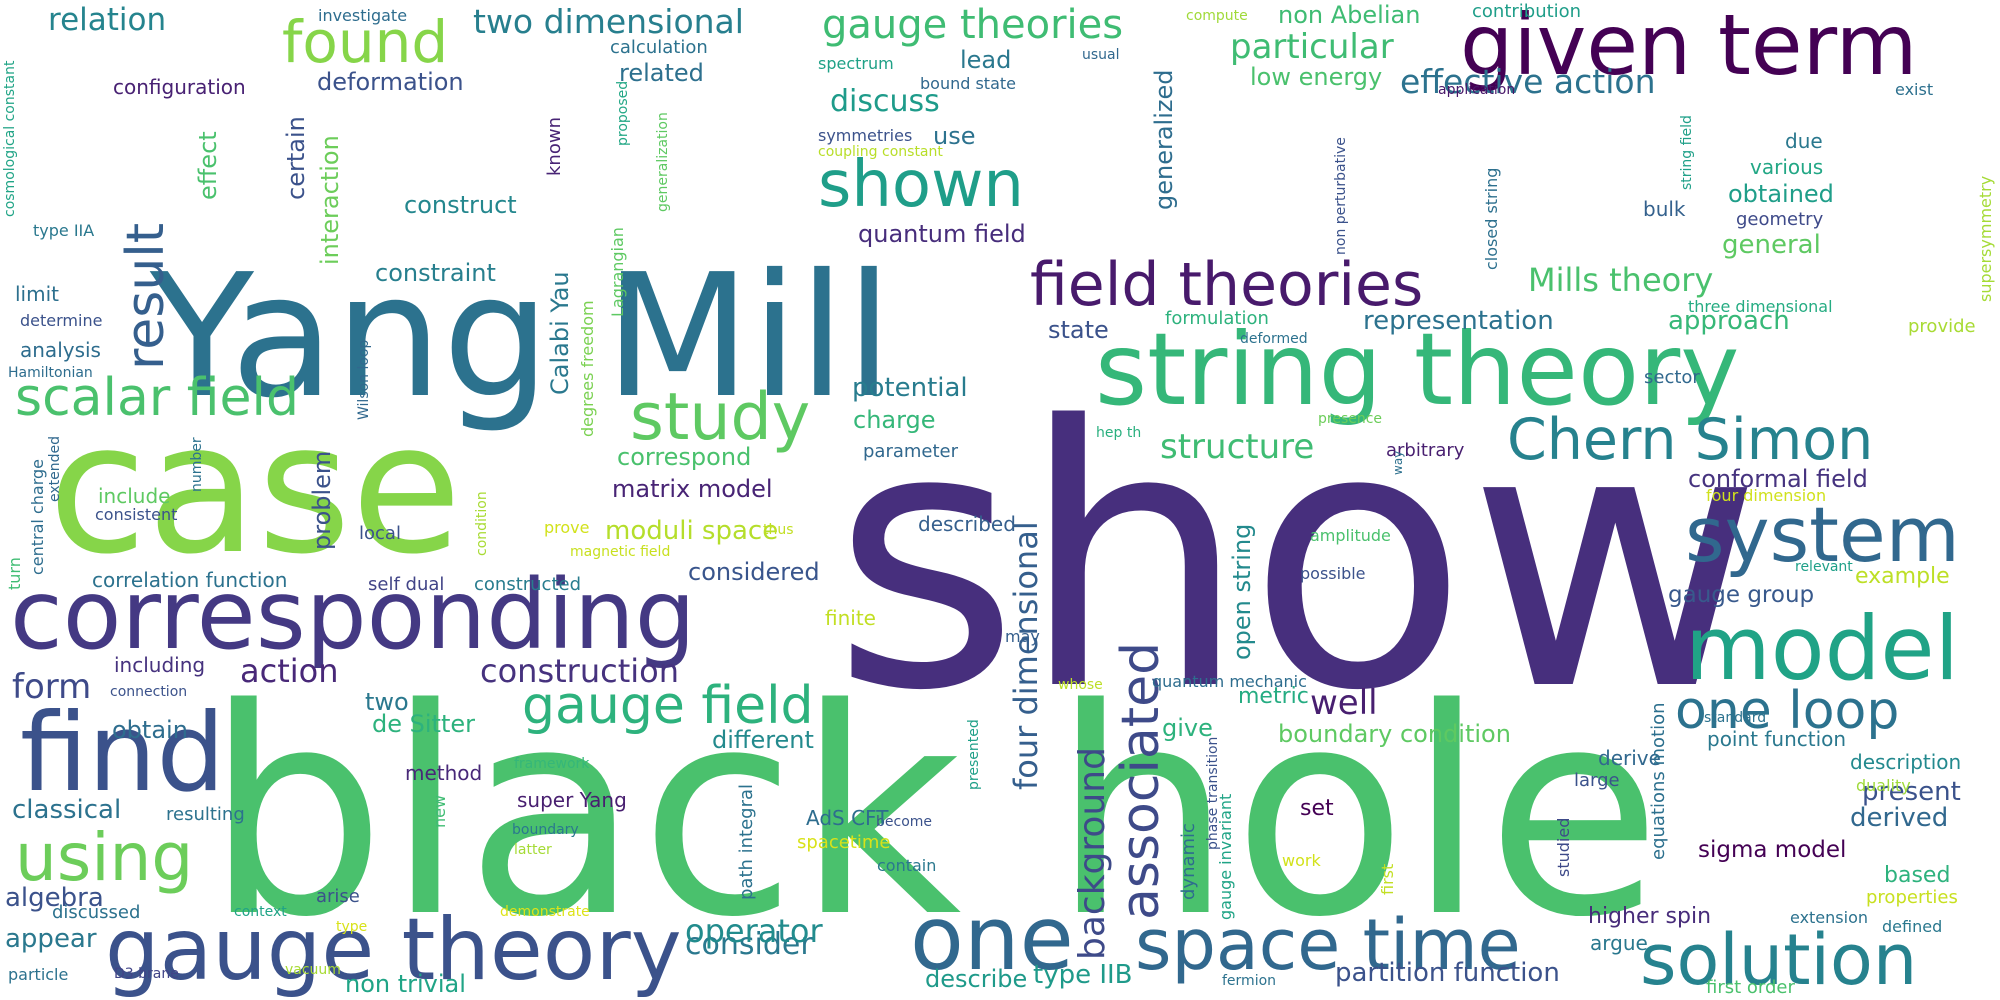  Describe the element at coordinates (1563, 847) in the screenshot. I see `word: studied` at that location.